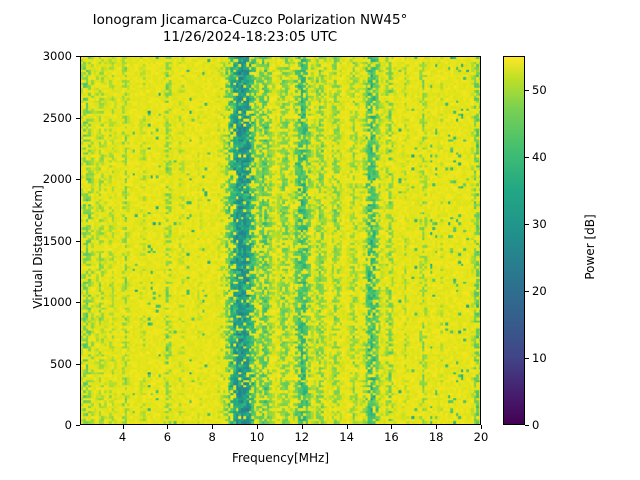  I want to click on colorbar-tick-label: 30, so click(539, 223).